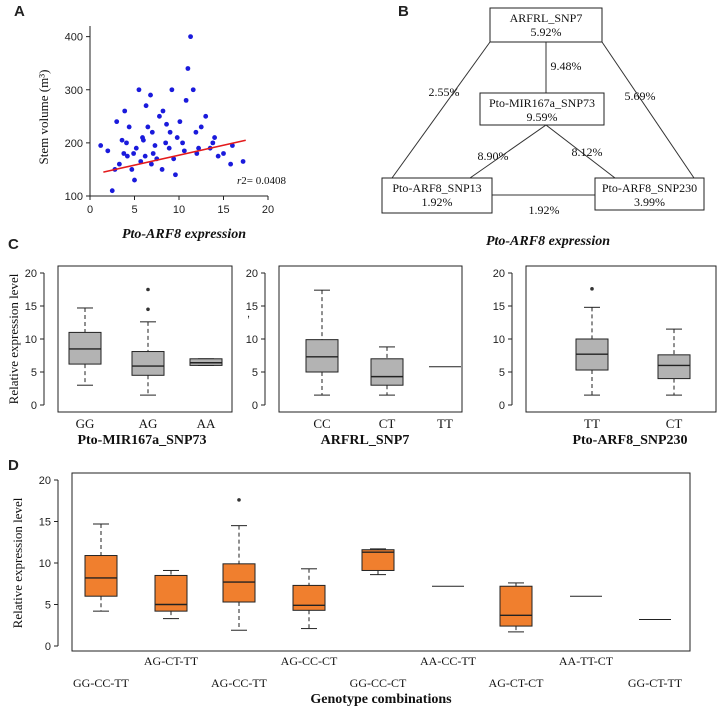 The width and height of the screenshot is (724, 713). What do you see at coordinates (629, 440) in the screenshot?
I see `x-axis-title: Pto-ARF8_SNP230` at bounding box center [629, 440].